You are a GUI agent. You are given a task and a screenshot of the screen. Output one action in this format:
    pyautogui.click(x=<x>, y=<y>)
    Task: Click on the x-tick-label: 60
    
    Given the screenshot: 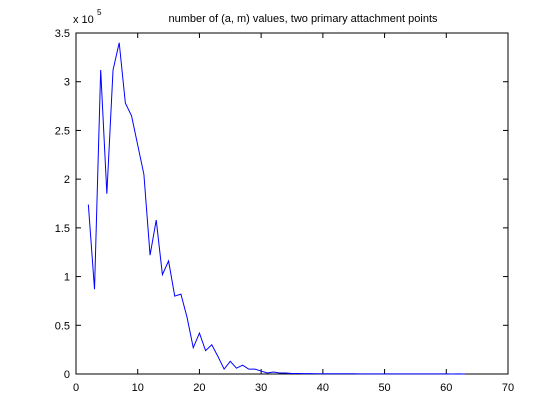 What is the action you would take?
    pyautogui.click(x=446, y=388)
    